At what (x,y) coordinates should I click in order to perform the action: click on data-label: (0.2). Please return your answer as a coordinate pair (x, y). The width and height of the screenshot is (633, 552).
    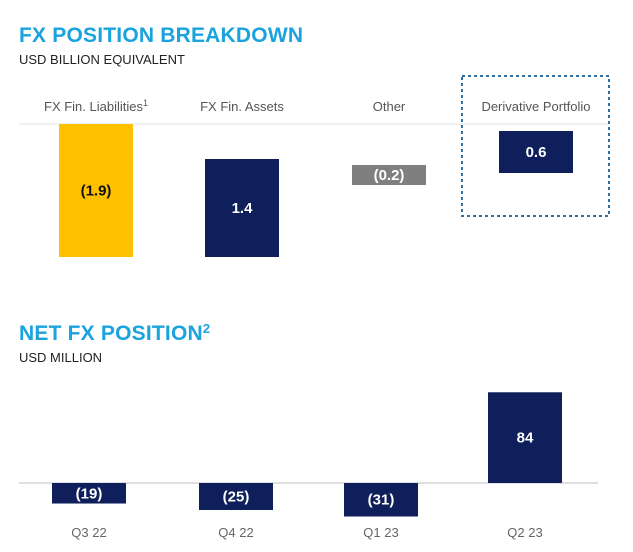
    Looking at the image, I should click on (389, 175).